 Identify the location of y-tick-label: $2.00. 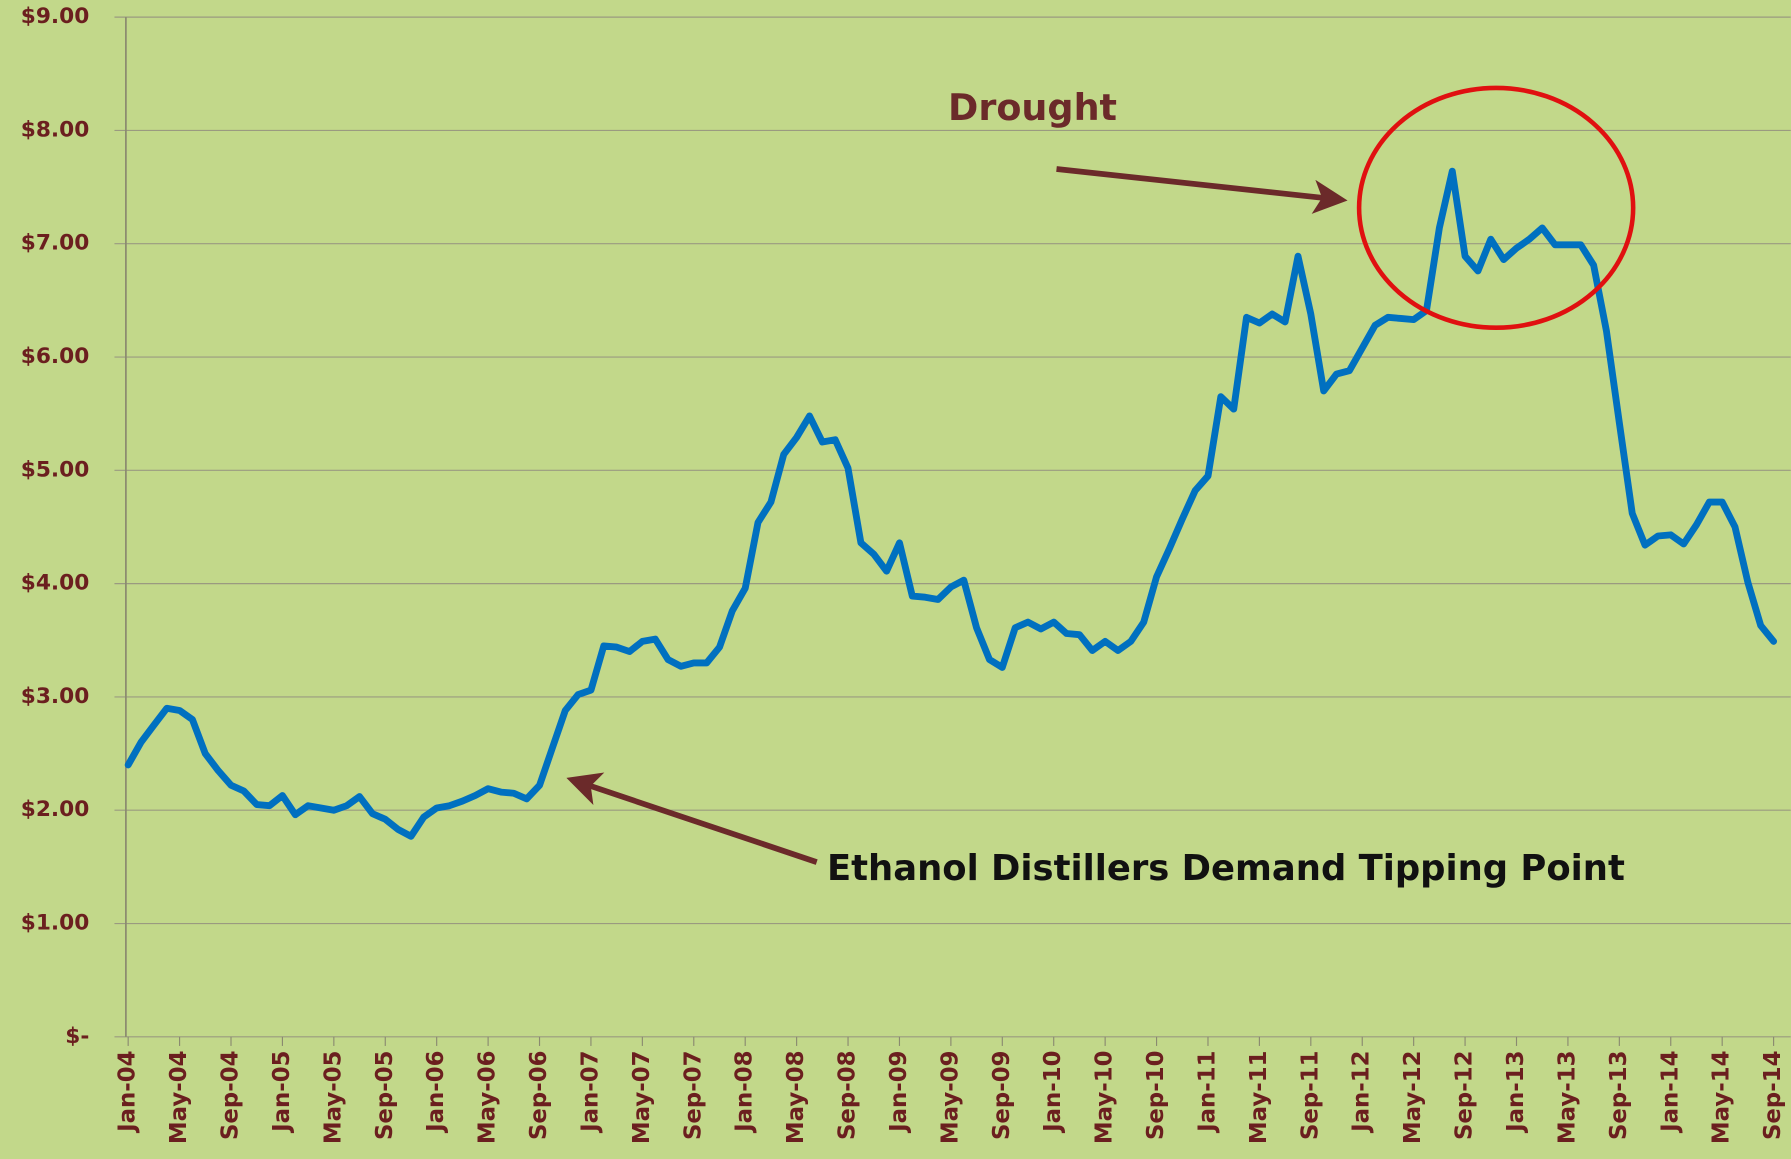
(55, 809).